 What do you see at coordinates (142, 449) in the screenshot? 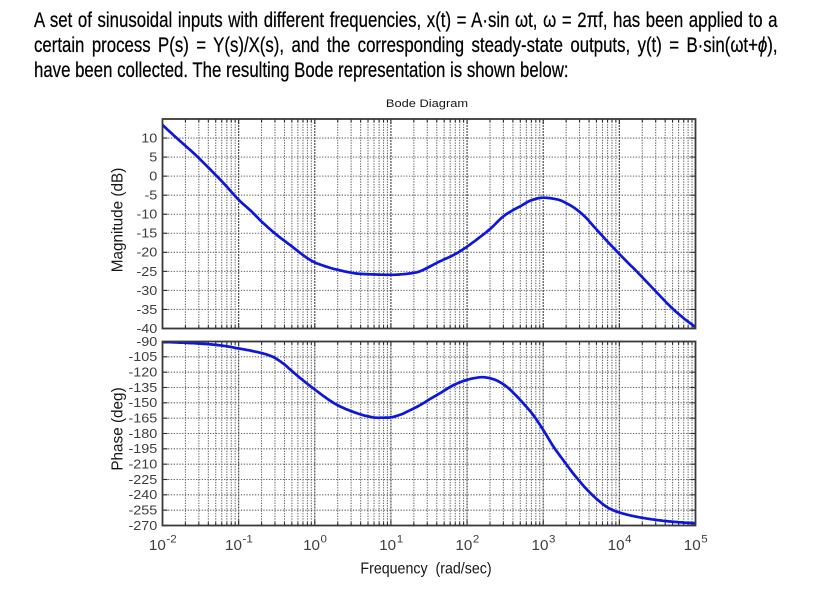
I see `svg-text: -195` at bounding box center [142, 449].